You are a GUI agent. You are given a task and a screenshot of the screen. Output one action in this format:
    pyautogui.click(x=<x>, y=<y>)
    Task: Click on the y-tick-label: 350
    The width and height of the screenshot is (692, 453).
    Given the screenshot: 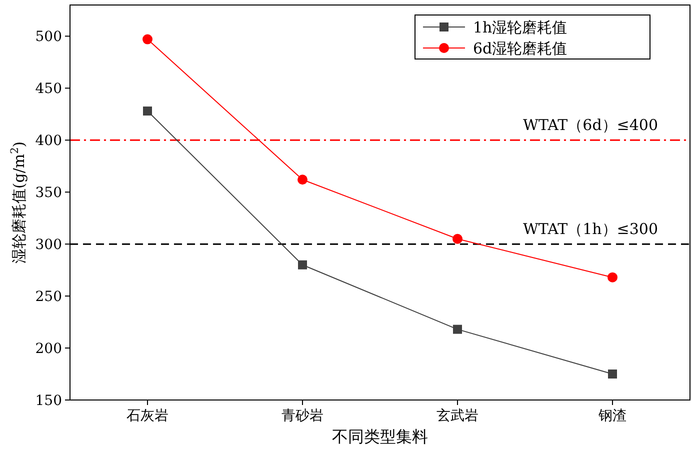 What is the action you would take?
    pyautogui.click(x=48, y=193)
    